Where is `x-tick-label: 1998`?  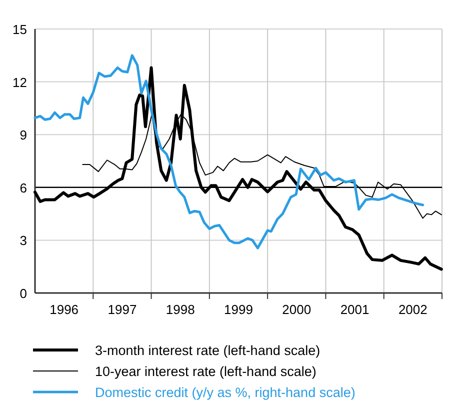
x-tick-label: 1998 is located at coordinates (180, 309).